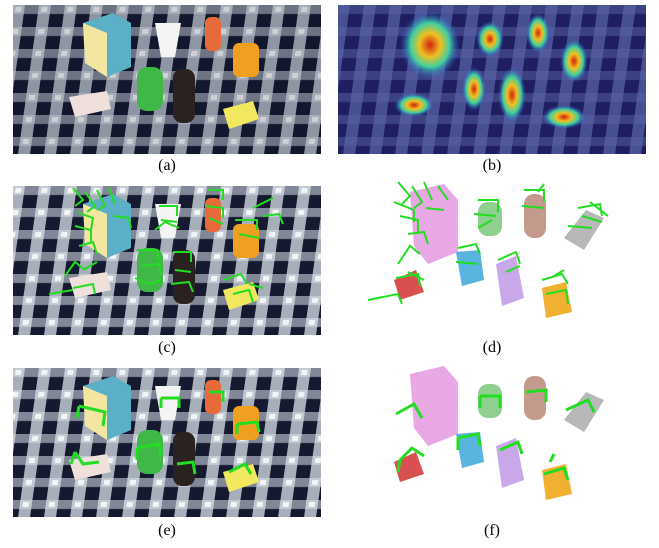 The image size is (659, 548). What do you see at coordinates (492, 257) in the screenshot?
I see `panel-d-pointcloud-dense-grasps` at bounding box center [492, 257].